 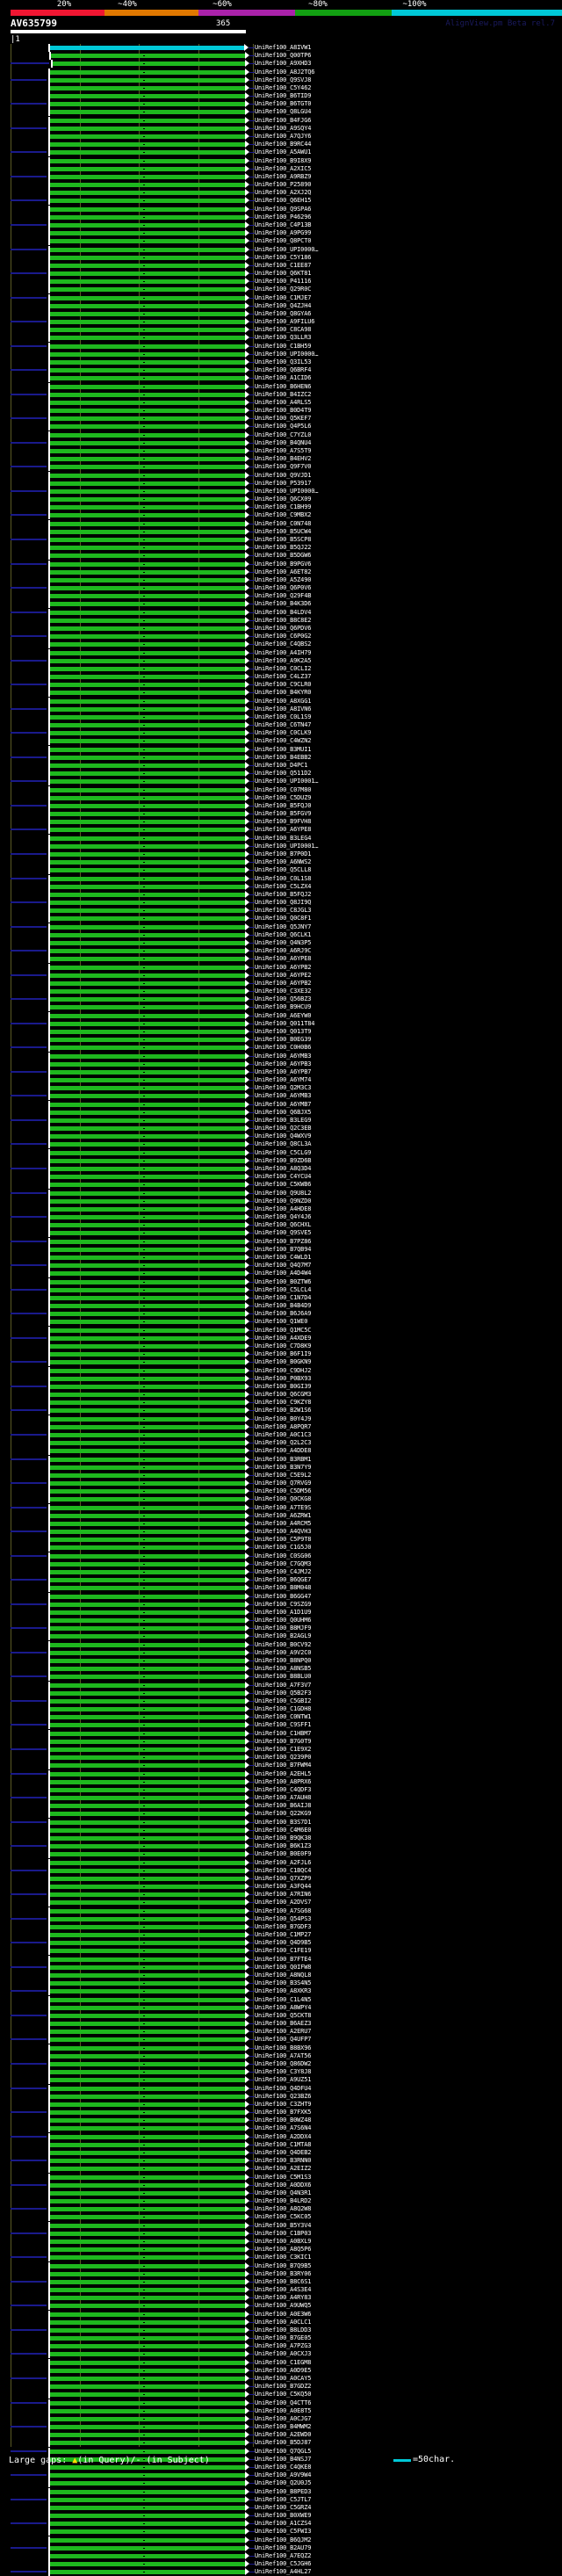 What do you see at coordinates (281, 1387) in the screenshot?
I see `alignment-row: UniRef100_B0GI39` at bounding box center [281, 1387].